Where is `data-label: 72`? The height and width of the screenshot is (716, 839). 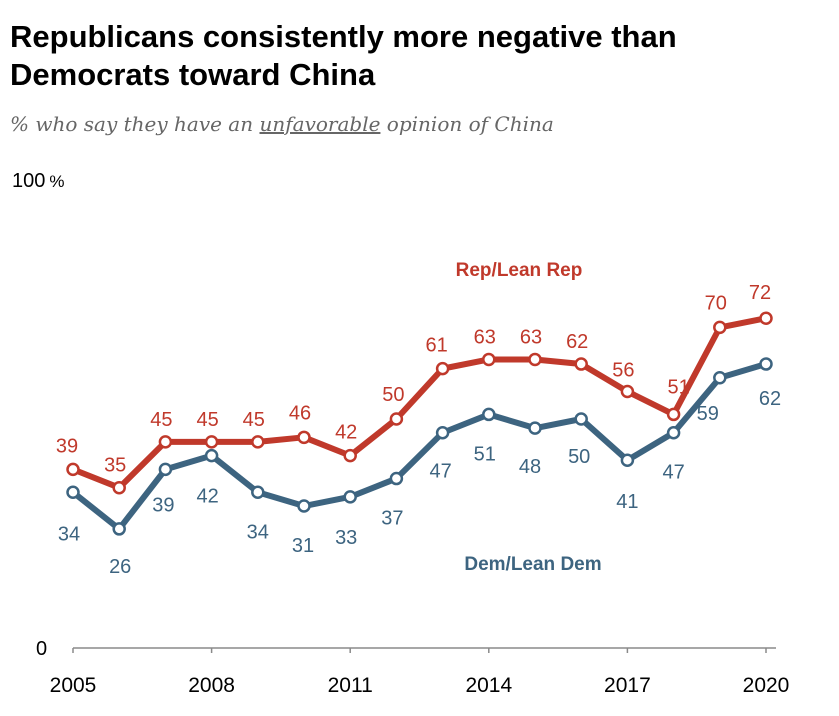 data-label: 72 is located at coordinates (760, 293).